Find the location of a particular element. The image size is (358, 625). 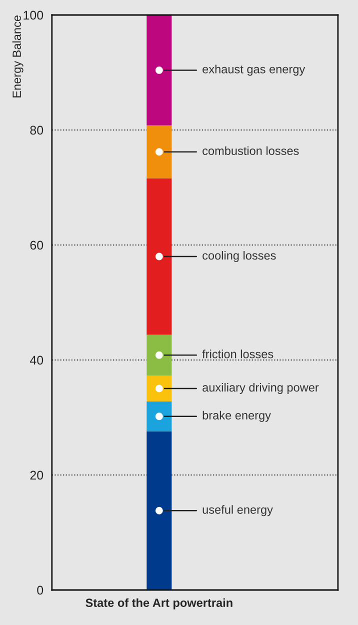

text: combustion losses is located at coordinates (250, 151).